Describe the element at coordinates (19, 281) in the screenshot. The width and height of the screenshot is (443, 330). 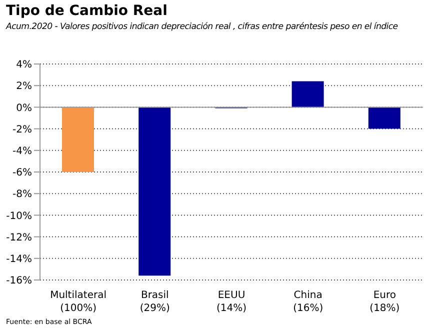
I see `y-tick-label: -16%` at that location.